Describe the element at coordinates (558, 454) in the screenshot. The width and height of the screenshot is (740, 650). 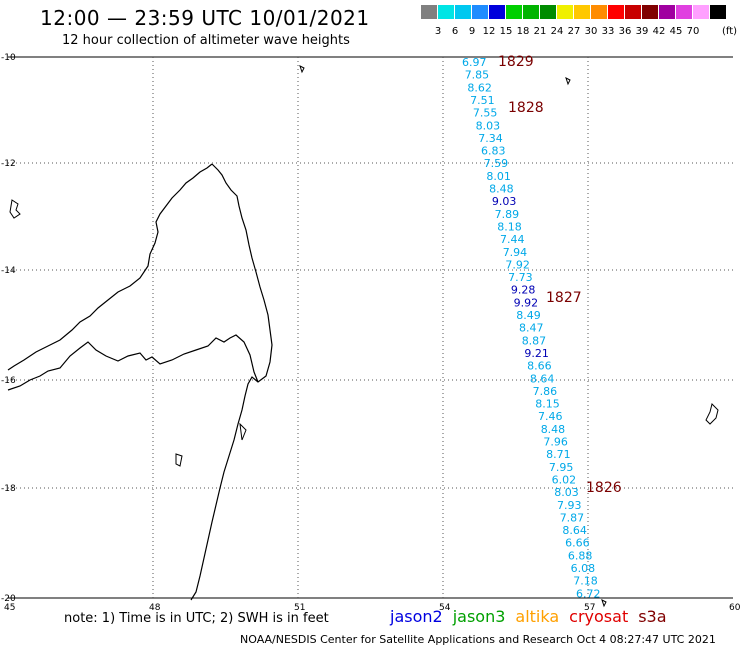
I see `wave-height-value: 8.71` at that location.